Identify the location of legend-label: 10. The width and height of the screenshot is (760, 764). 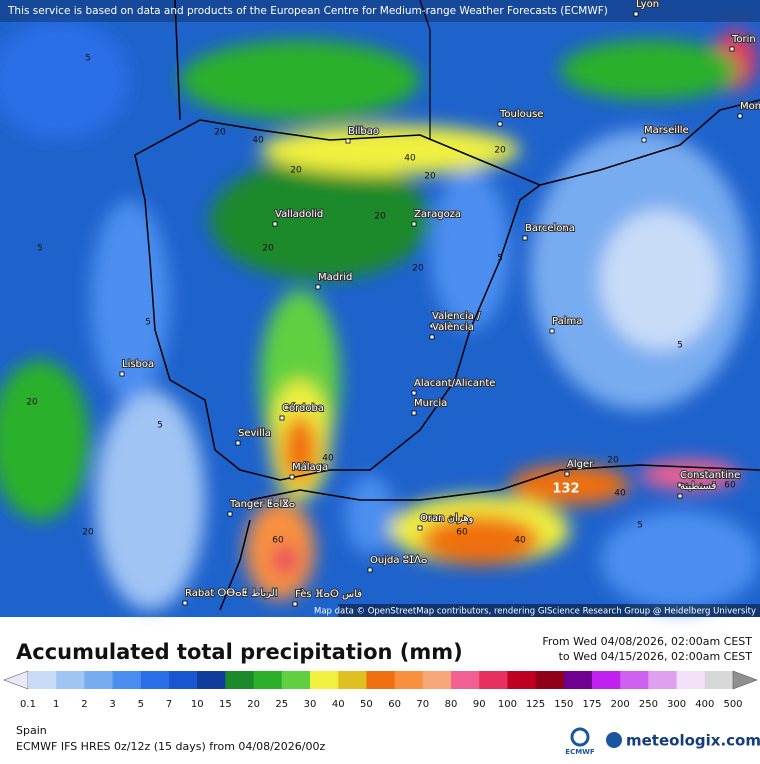
(197, 704).